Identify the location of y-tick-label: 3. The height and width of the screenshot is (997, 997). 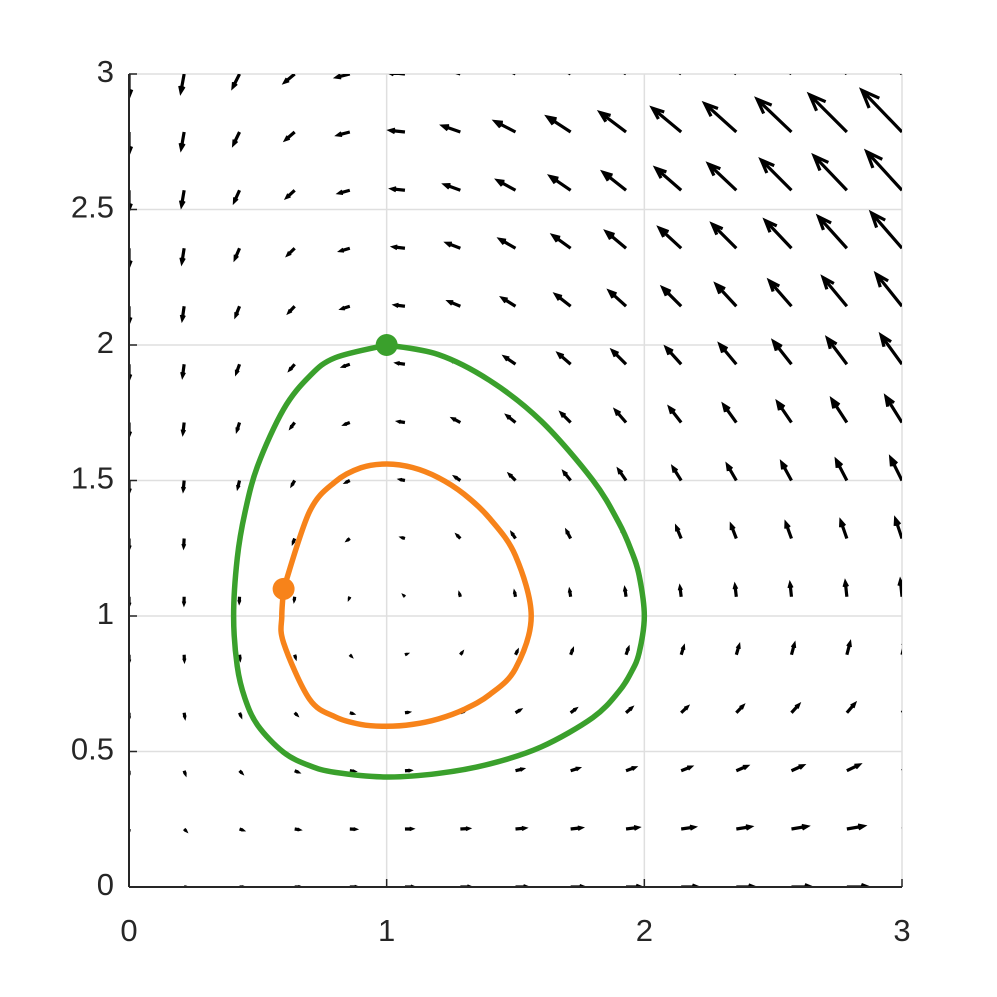
(105, 71).